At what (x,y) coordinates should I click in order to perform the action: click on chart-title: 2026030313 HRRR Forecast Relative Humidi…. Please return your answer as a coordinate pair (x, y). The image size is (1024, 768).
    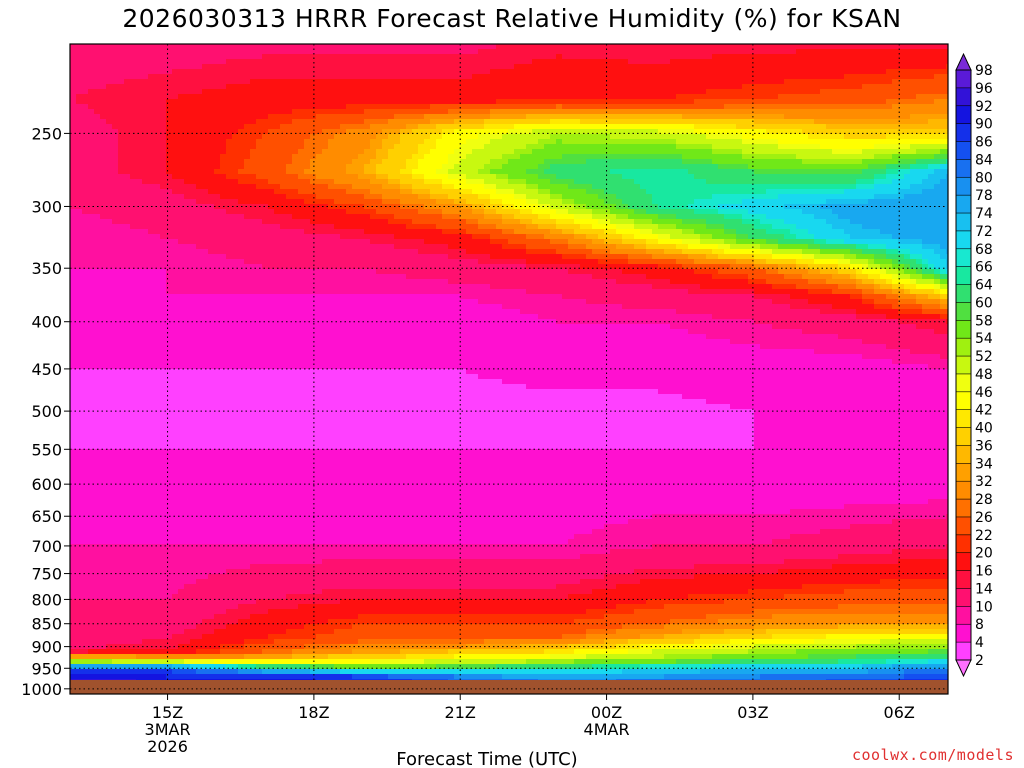
    Looking at the image, I should click on (512, 18).